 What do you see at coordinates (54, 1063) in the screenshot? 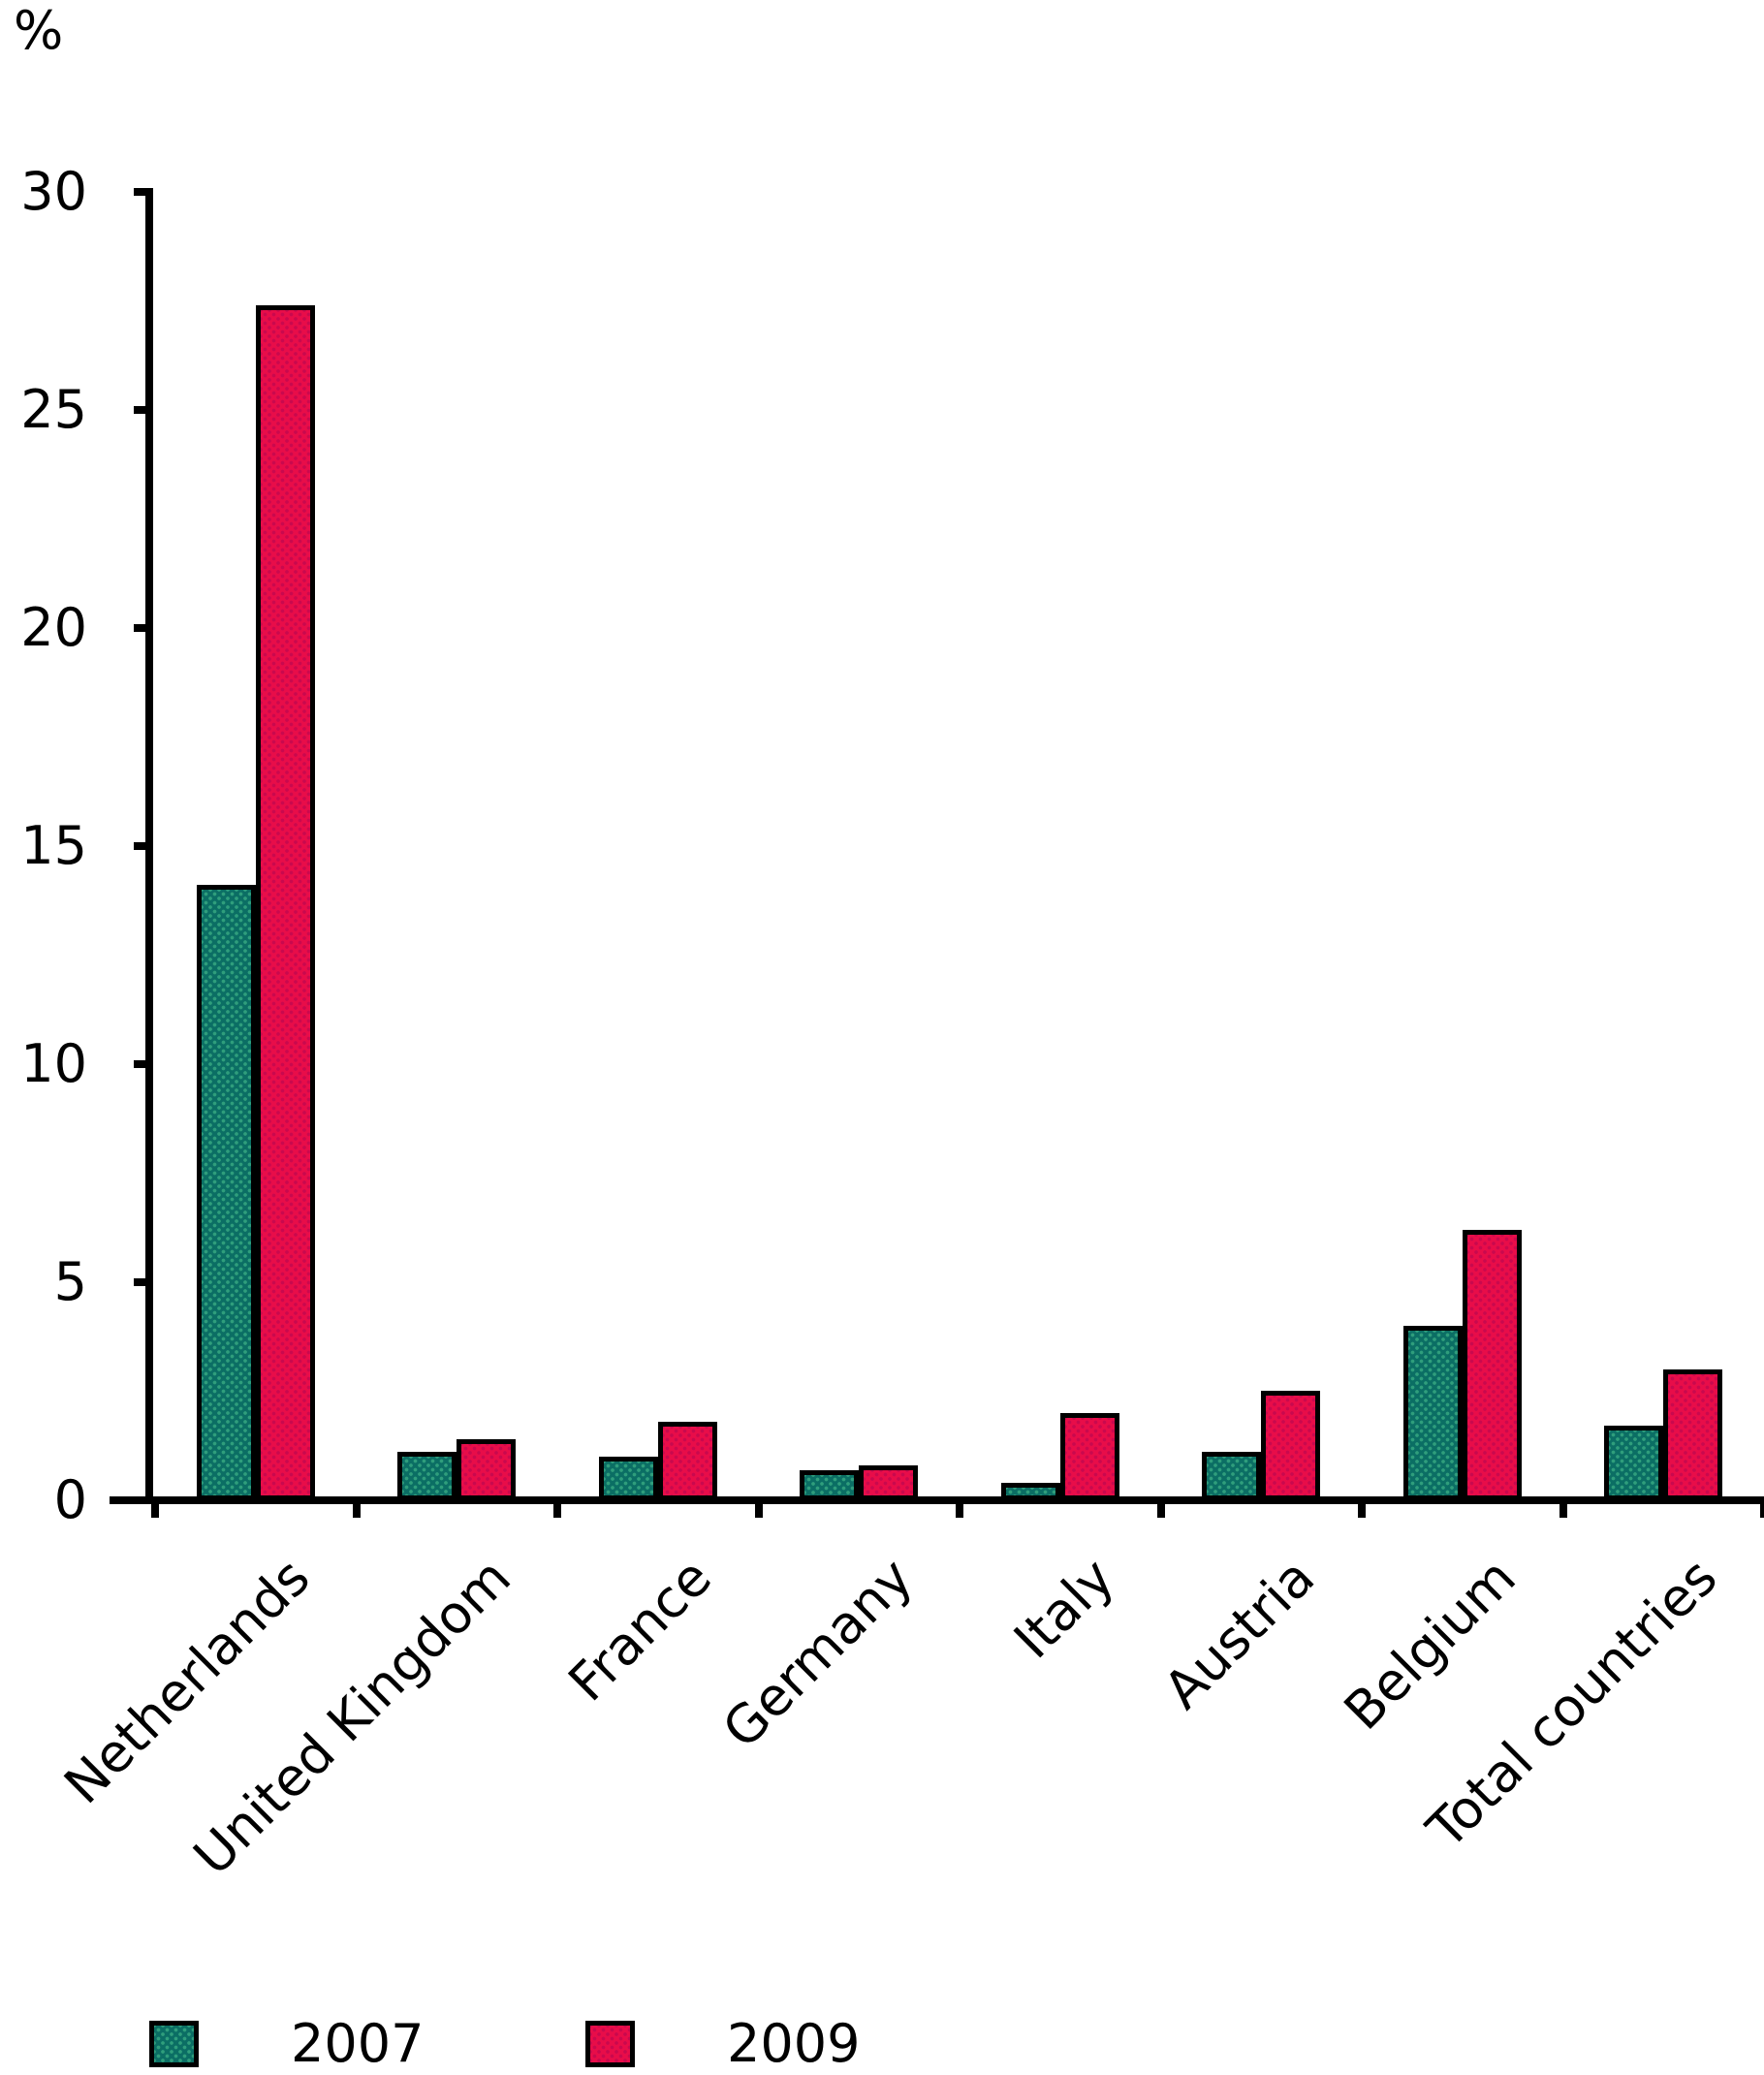
I see `y-axis-tick-label: 10` at bounding box center [54, 1063].